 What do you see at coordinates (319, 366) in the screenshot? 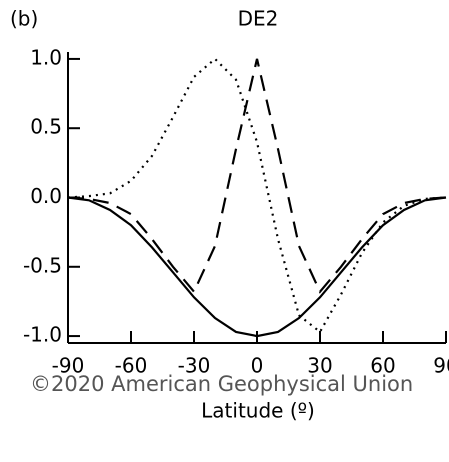
I see `x-tick-label: 30` at bounding box center [319, 366].